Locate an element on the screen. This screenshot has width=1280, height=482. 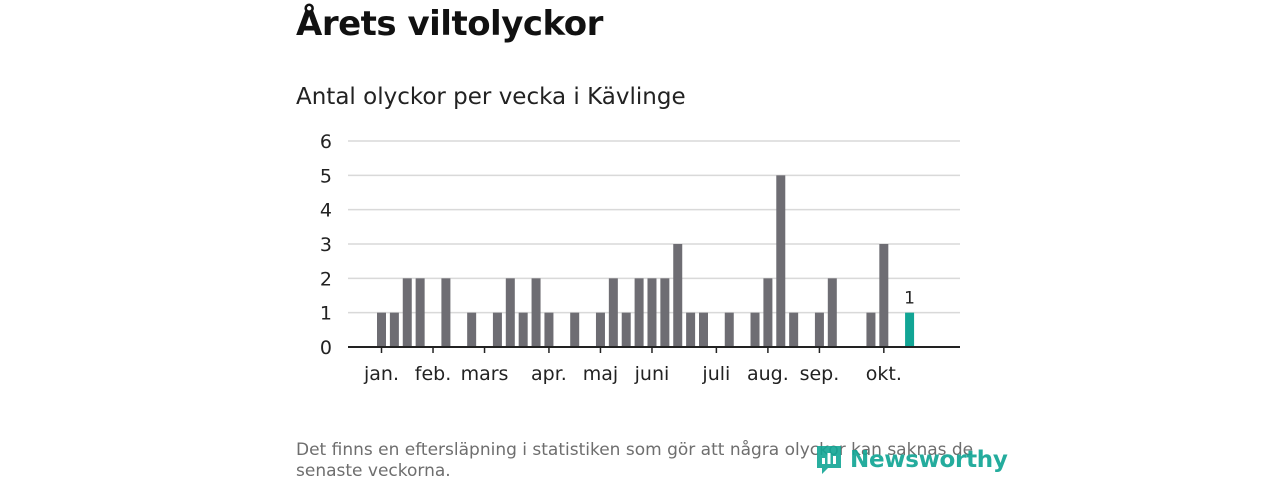
y-tick-label: 3 is located at coordinates (326, 245).